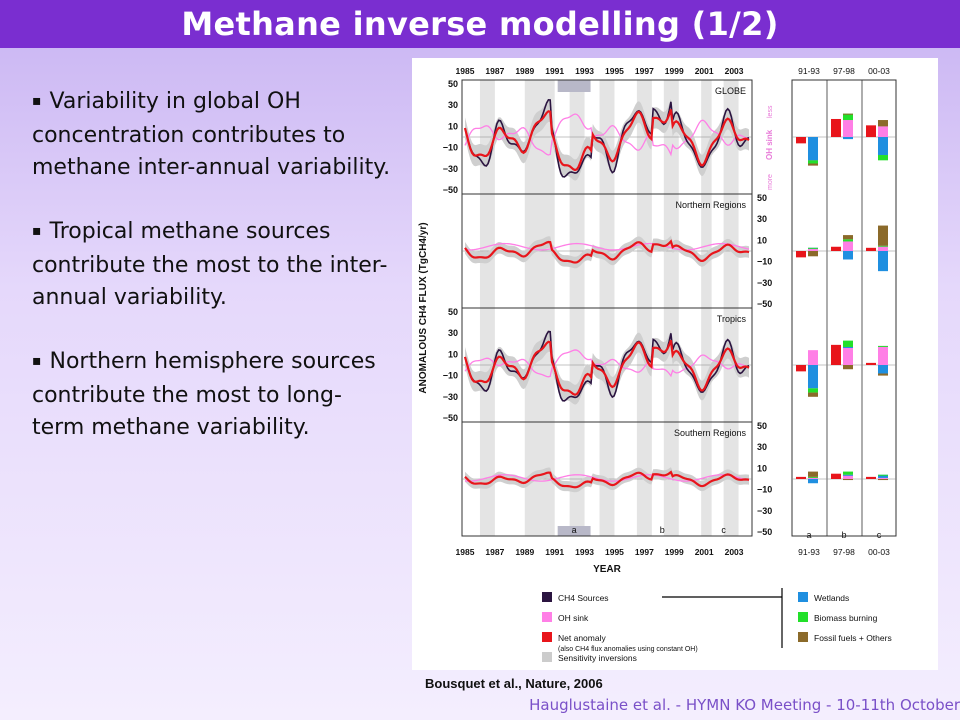 The height and width of the screenshot is (720, 960). Describe the element at coordinates (844, 71) in the screenshot. I see `bar-header: 97-98` at that location.